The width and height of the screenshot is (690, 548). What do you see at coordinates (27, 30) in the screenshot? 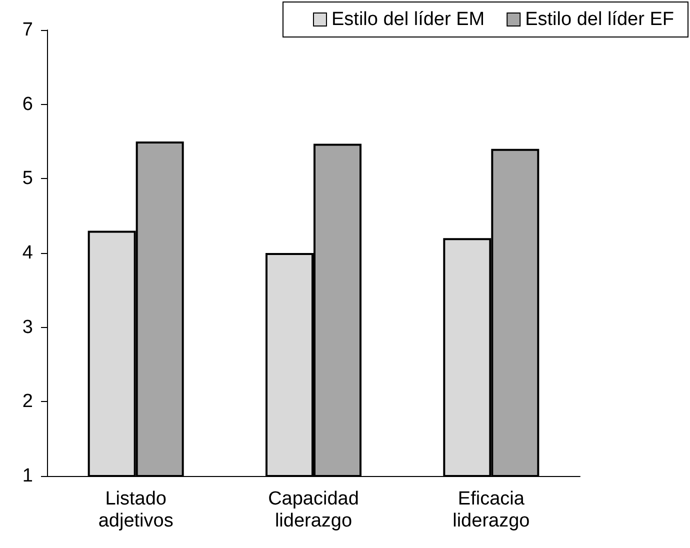
I see `y-tick-label: 7` at bounding box center [27, 30].